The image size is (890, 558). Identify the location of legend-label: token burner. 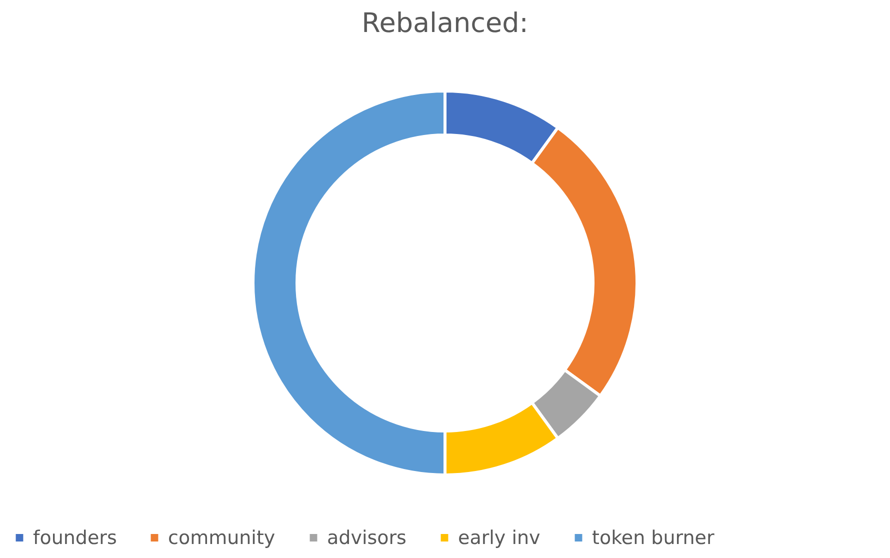
(653, 537).